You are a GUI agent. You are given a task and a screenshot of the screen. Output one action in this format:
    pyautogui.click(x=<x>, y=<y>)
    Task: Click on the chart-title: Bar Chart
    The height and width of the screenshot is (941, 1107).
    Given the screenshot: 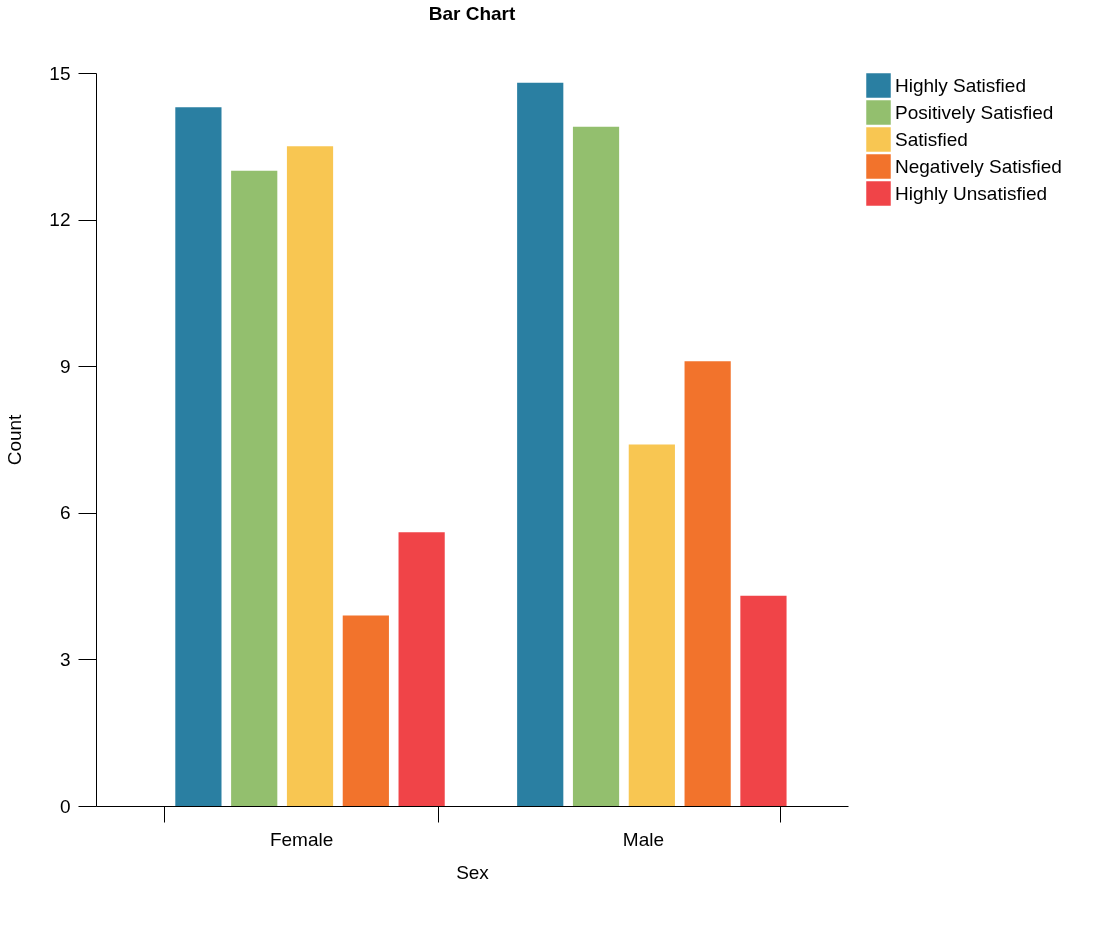 What is the action you would take?
    pyautogui.click(x=472, y=13)
    